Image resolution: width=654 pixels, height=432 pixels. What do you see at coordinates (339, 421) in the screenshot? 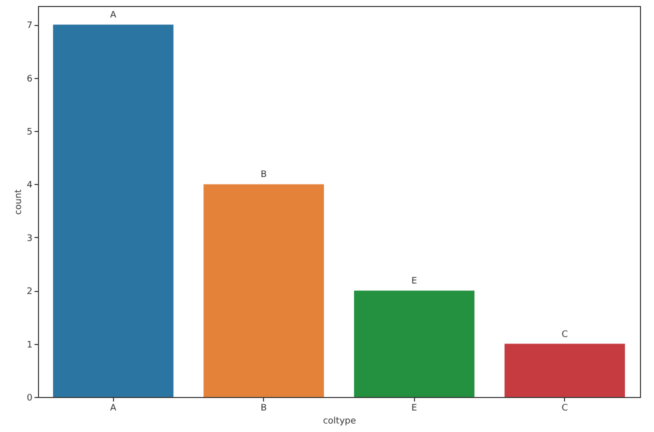
I see `x-axis-title: coltype` at bounding box center [339, 421].